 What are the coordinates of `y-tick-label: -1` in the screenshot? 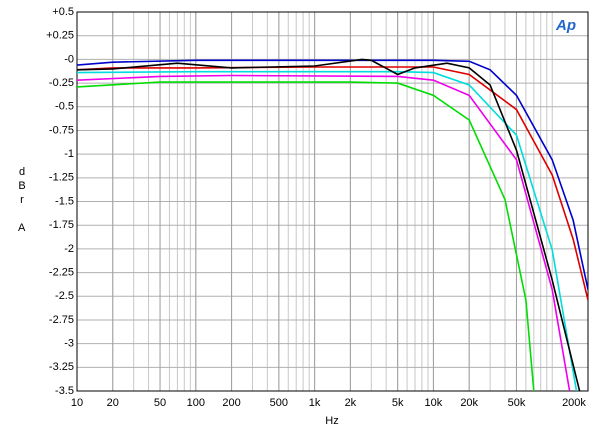 It's located at (69, 154).